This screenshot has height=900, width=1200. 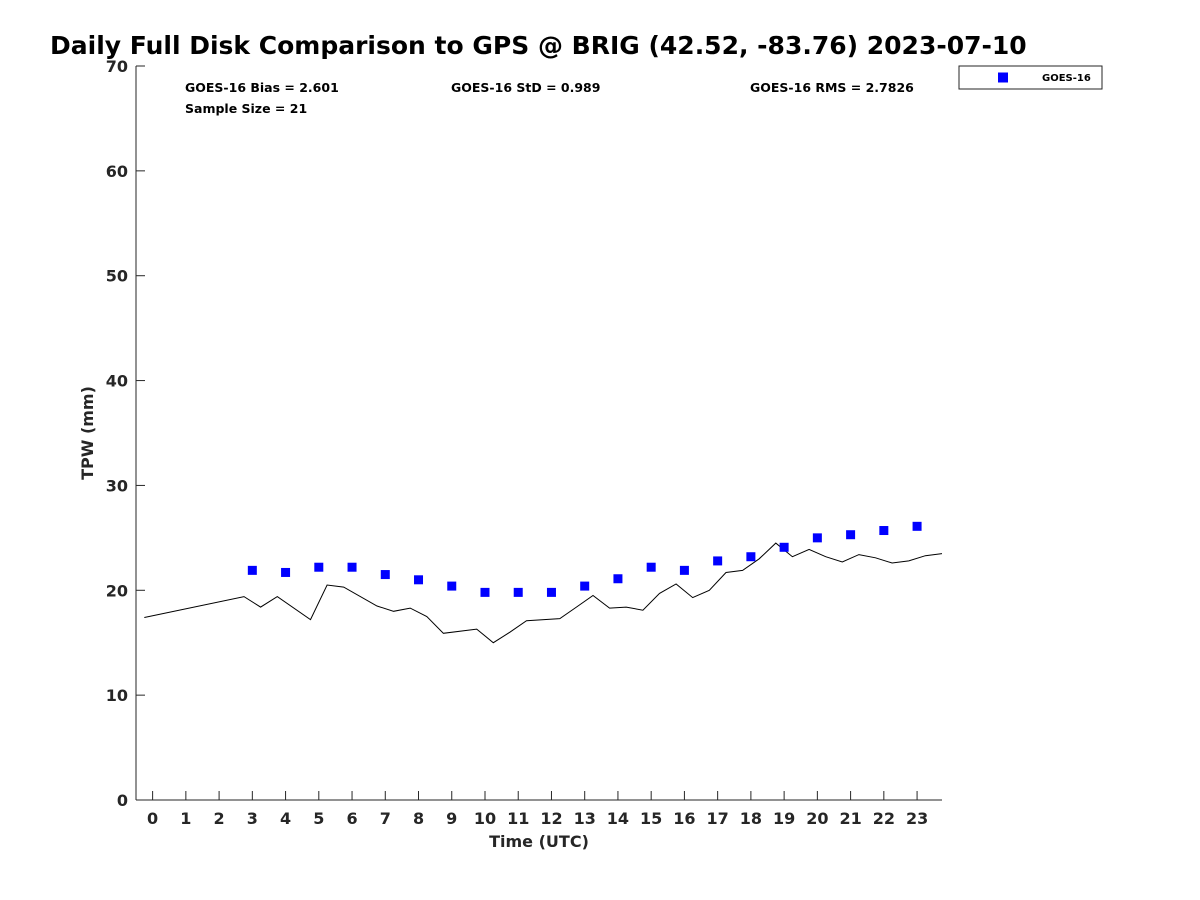 What do you see at coordinates (185, 818) in the screenshot?
I see `x-tick-label: 1` at bounding box center [185, 818].